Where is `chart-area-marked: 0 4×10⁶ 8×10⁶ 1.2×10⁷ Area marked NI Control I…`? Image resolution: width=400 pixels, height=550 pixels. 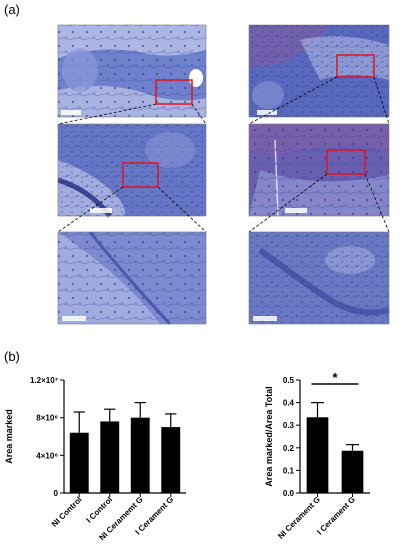 chart-area-marked: 0 4×10⁶ 8×10⁶ 1.2×10⁷ Area marked NI Control I… is located at coordinates (95, 459).